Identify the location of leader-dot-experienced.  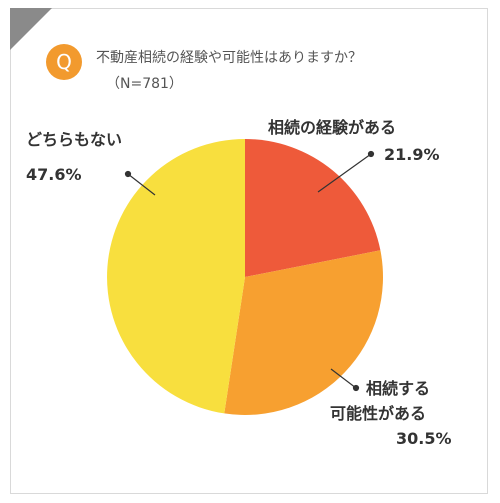
(371, 154).